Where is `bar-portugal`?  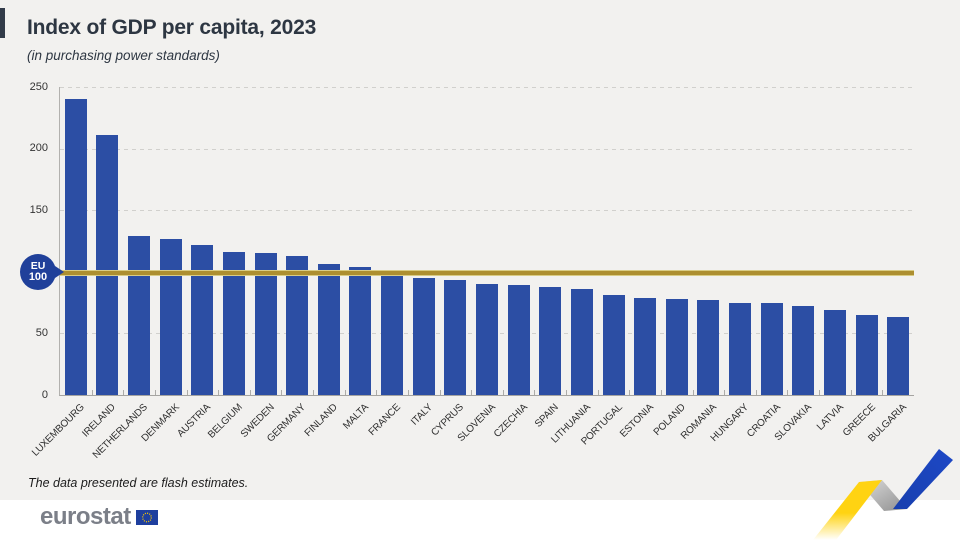 bar-portugal is located at coordinates (613, 345).